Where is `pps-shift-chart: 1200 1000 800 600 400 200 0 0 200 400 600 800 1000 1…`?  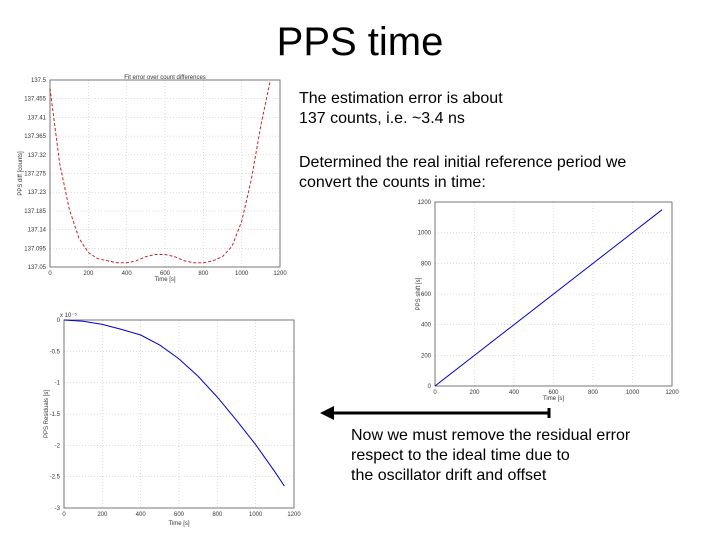 pps-shift-chart: 1200 1000 800 600 400 200 0 0 200 400 600 800 1000 1… is located at coordinates (547, 301).